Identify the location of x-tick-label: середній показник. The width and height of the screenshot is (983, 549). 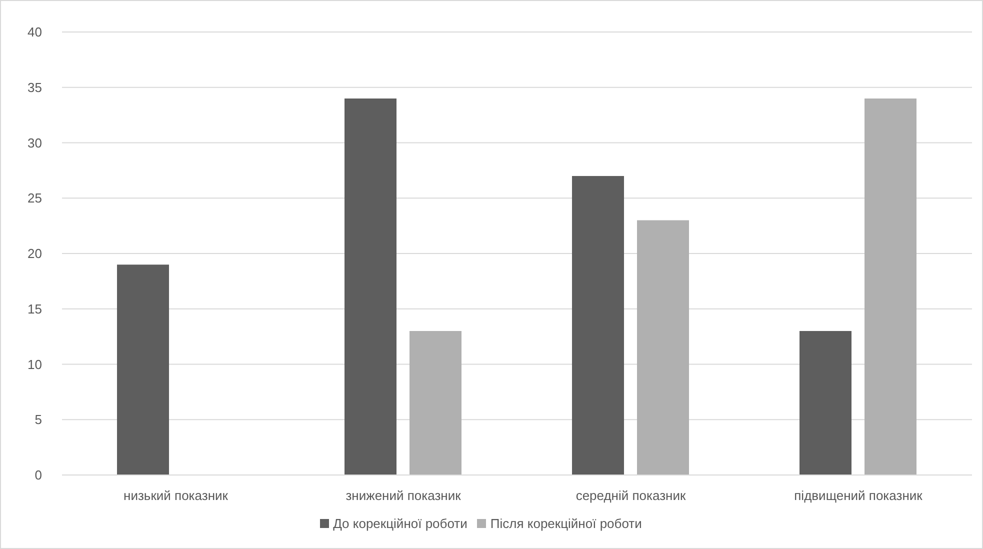
(631, 496).